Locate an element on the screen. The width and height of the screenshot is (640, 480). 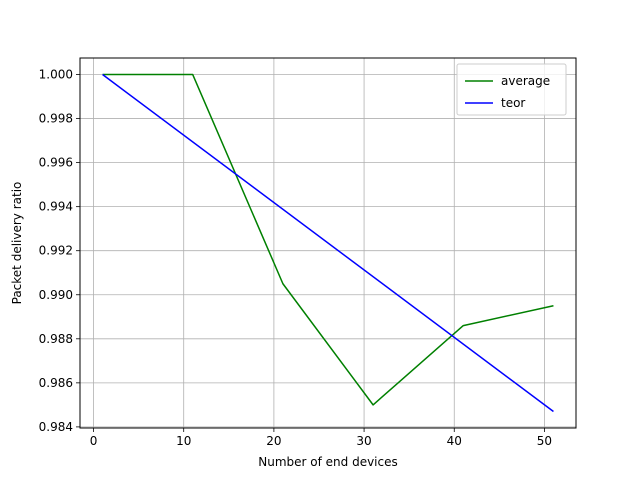
y-tick-label: 0.998 is located at coordinates (56, 119).